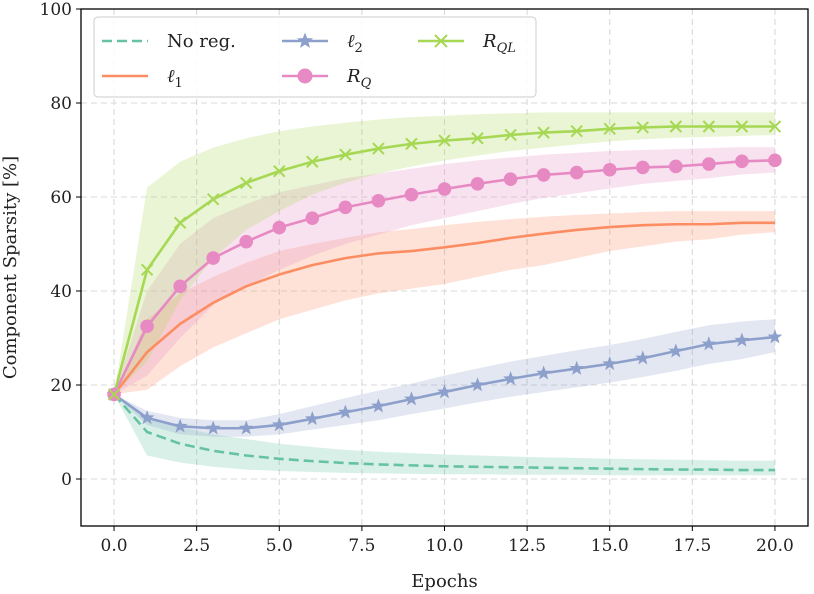 The height and width of the screenshot is (594, 814). What do you see at coordinates (359, 78) in the screenshot?
I see `legend-label-3: RQ` at bounding box center [359, 78].